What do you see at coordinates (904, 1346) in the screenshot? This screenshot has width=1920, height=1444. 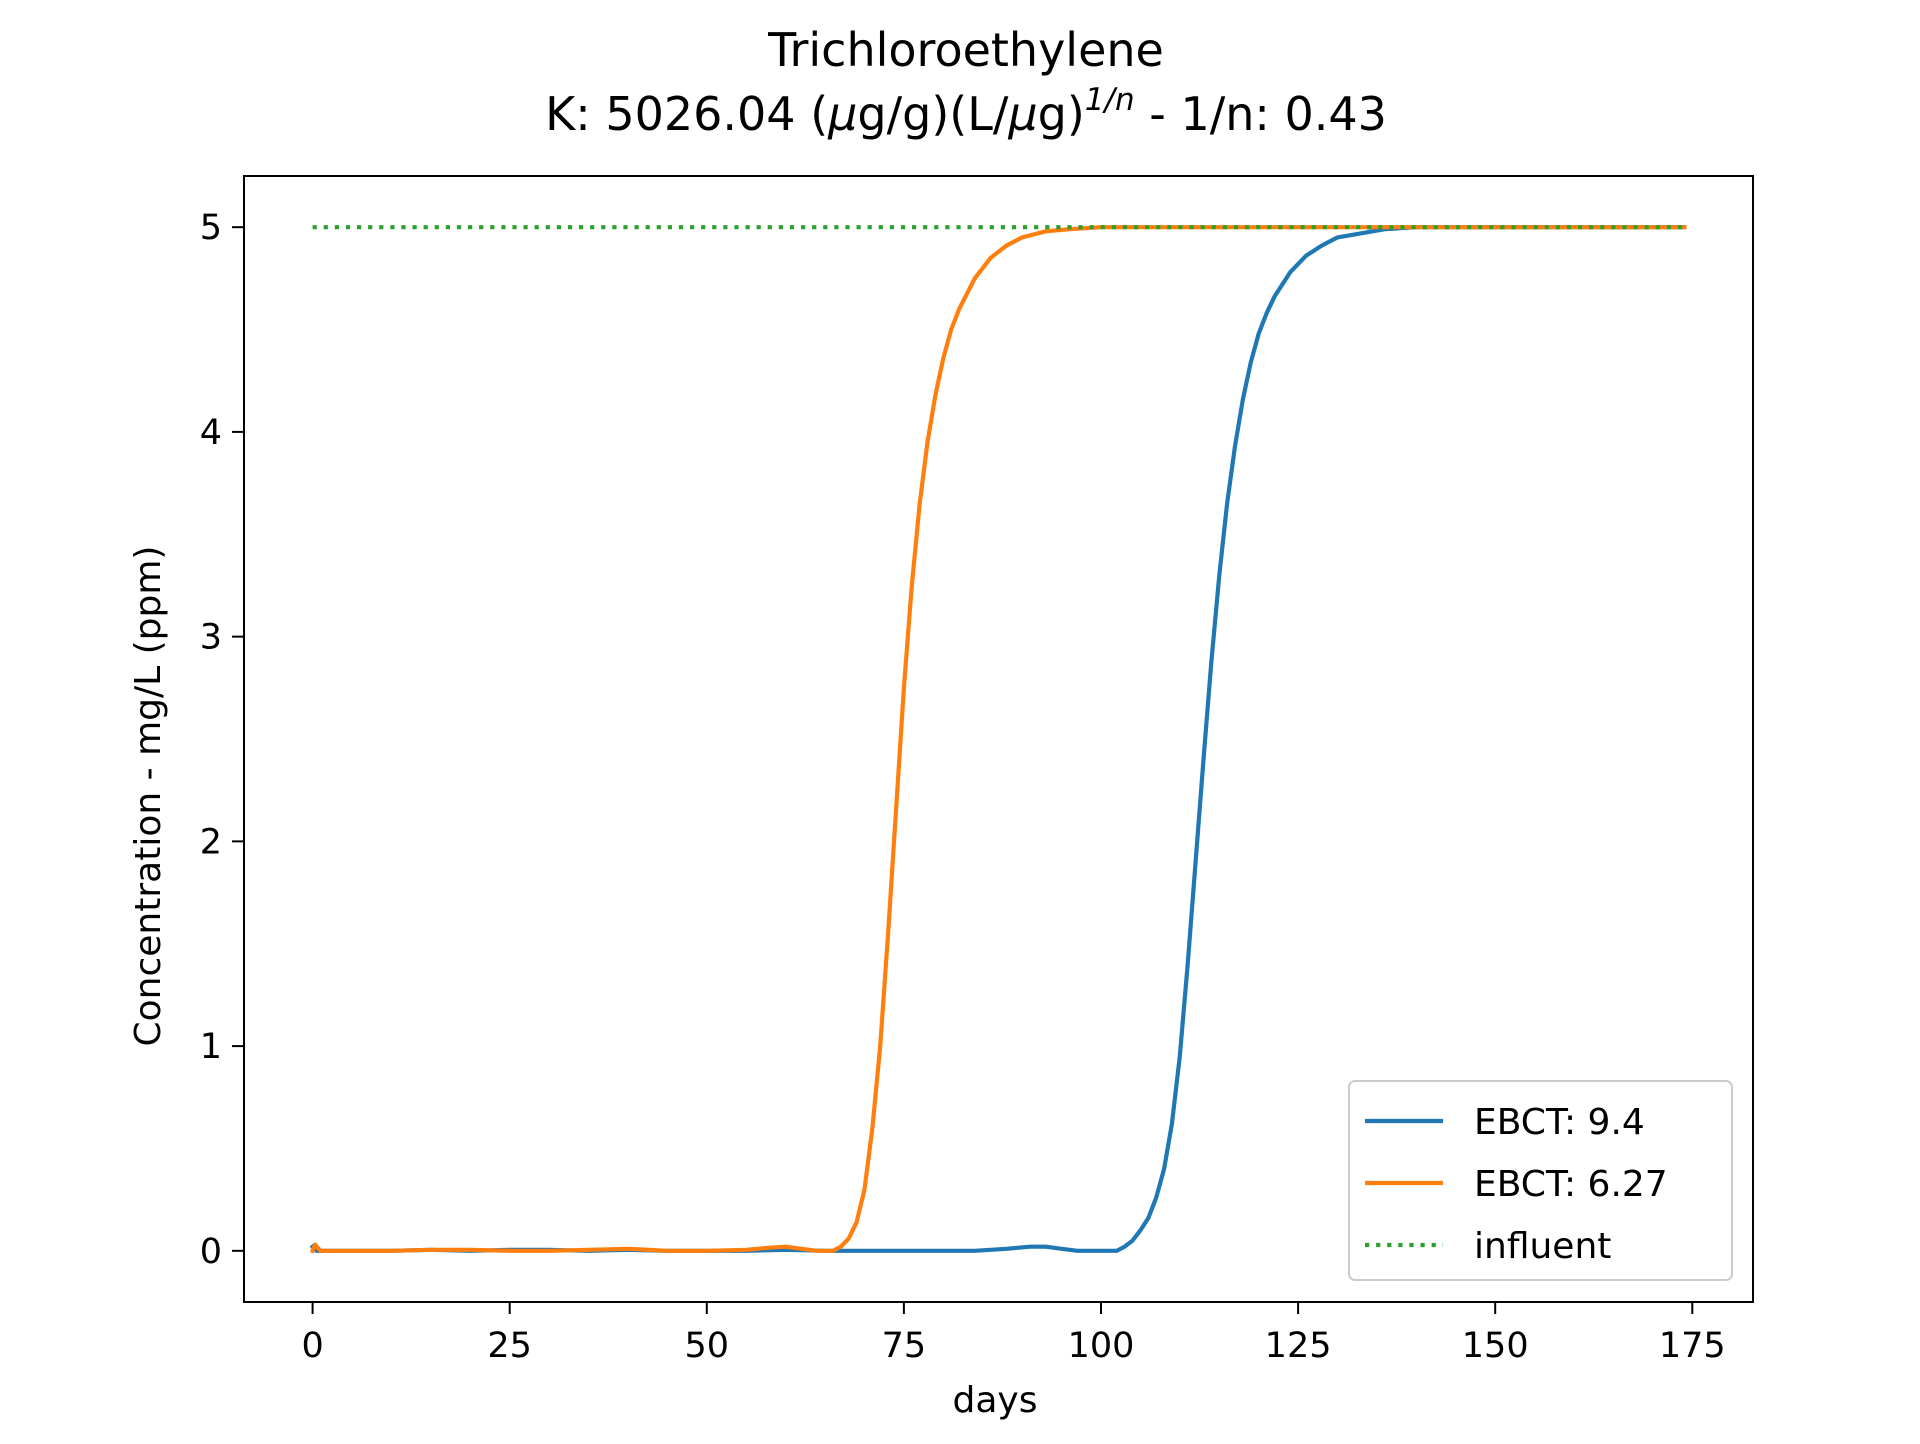 I see `x-tick-label: 75` at bounding box center [904, 1346].